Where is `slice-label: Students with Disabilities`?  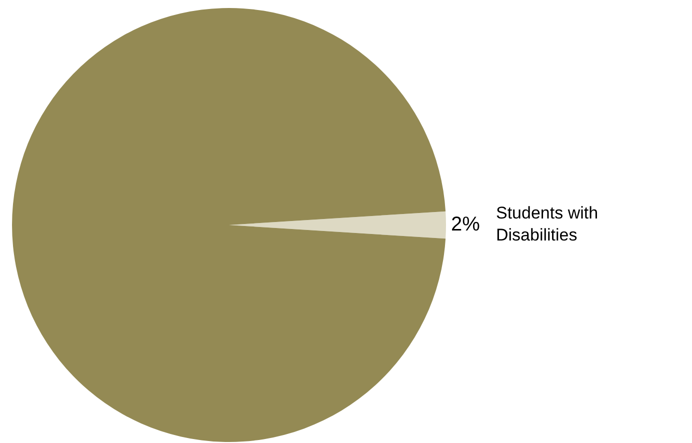
slice-label: Students with Disabilities is located at coordinates (547, 224).